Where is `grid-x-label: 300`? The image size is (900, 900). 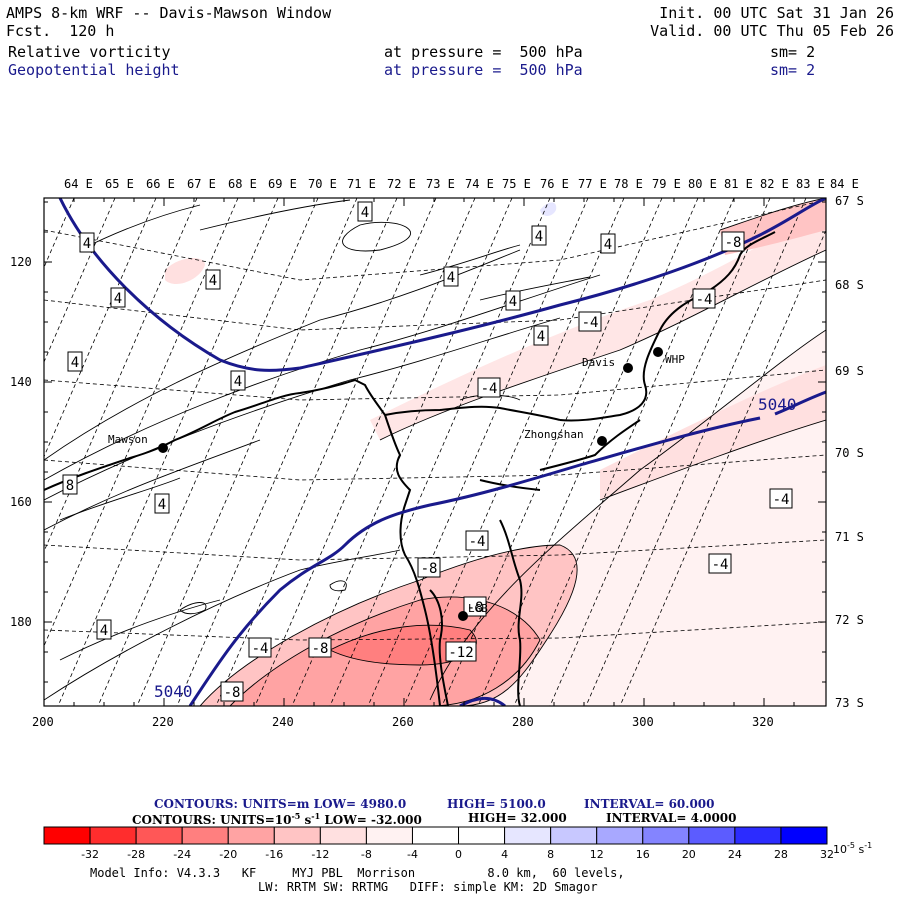 grid-x-label: 300 is located at coordinates (643, 722).